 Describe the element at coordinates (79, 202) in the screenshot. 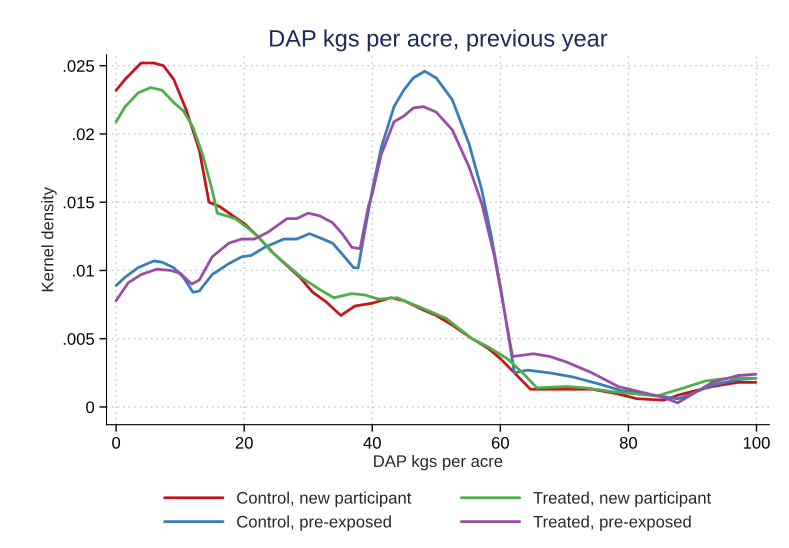

I see `y-tick-label: .015` at that location.